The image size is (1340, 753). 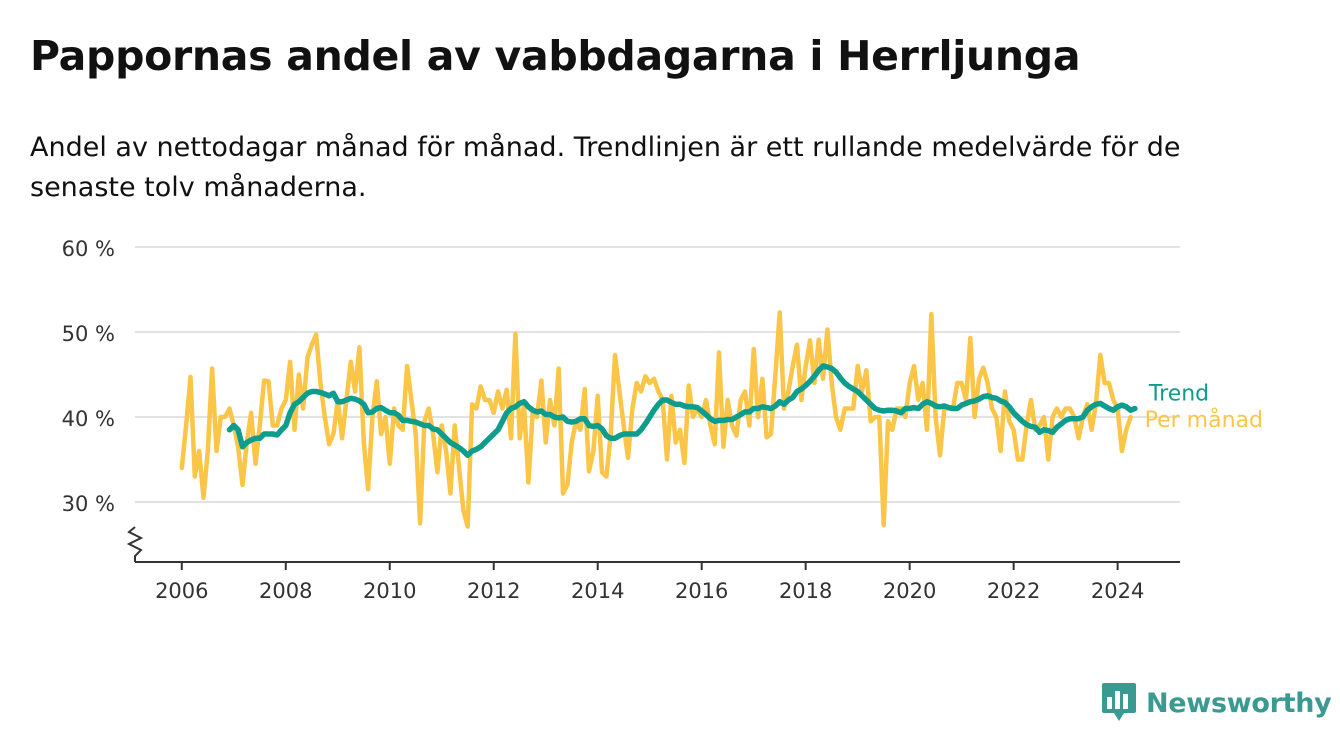 I want to click on x-tick-label: 2014, so click(x=597, y=591).